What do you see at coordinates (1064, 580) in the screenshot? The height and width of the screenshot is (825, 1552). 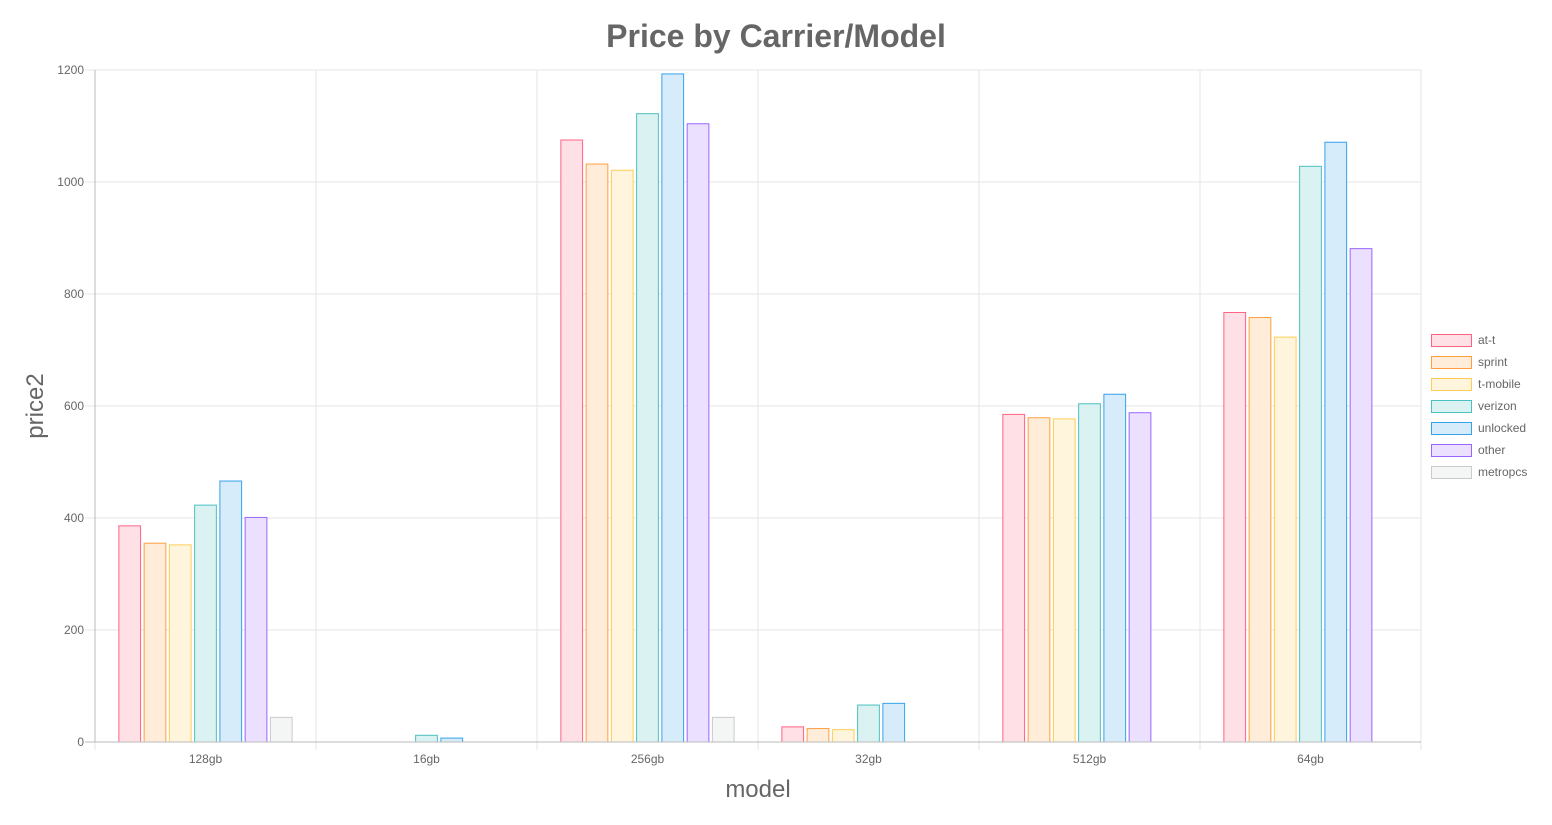 I see `bar-t-mobile-512gb` at bounding box center [1064, 580].